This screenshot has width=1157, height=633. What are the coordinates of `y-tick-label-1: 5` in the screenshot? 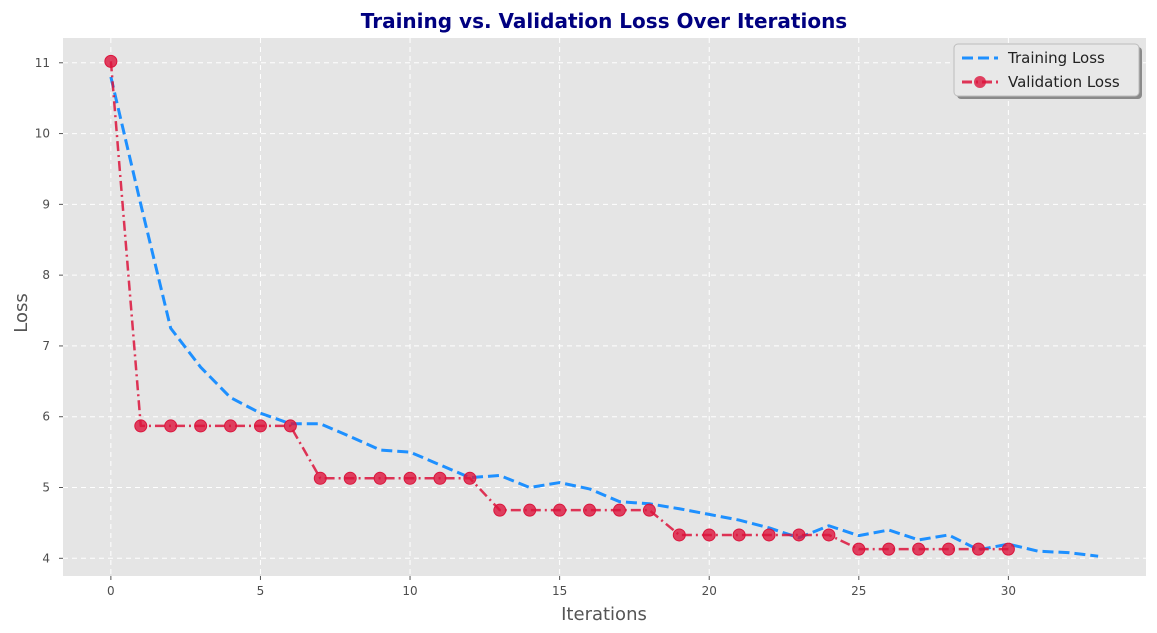 It's located at (46, 488).